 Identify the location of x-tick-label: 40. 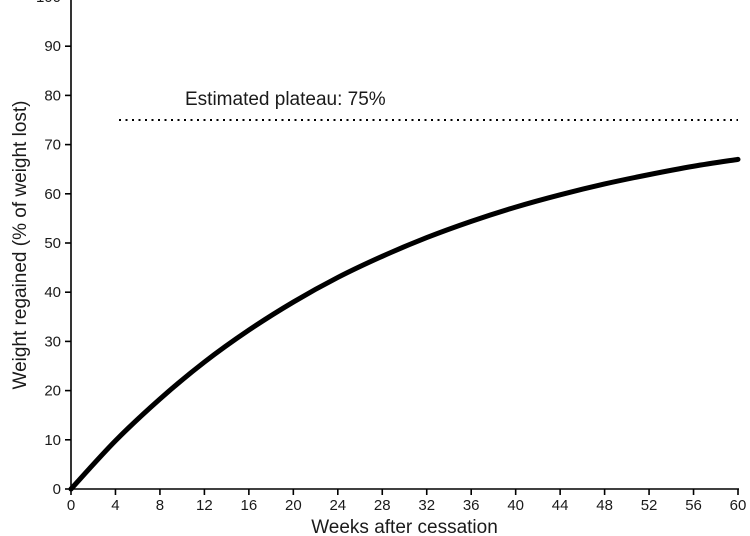
(515, 505).